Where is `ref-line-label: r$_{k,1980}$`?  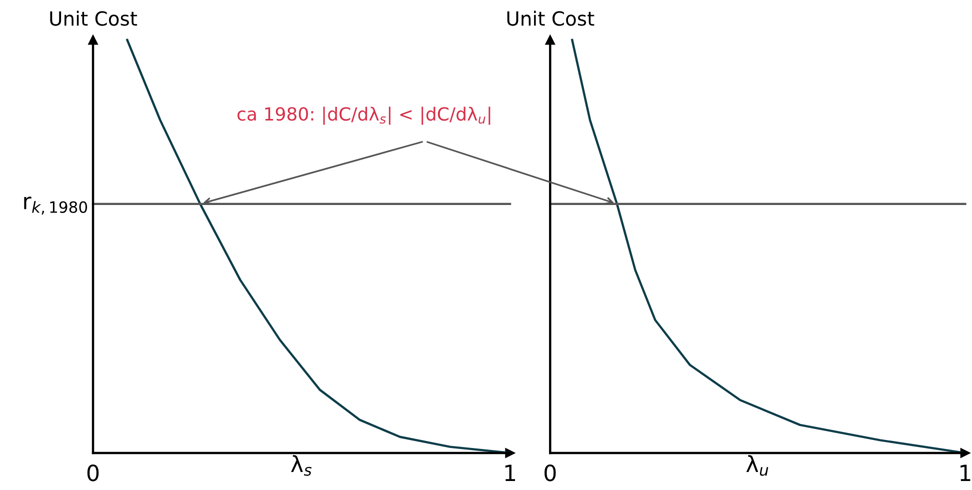
ref-line-label: r$_{k,1980}$ is located at coordinates (56, 205).